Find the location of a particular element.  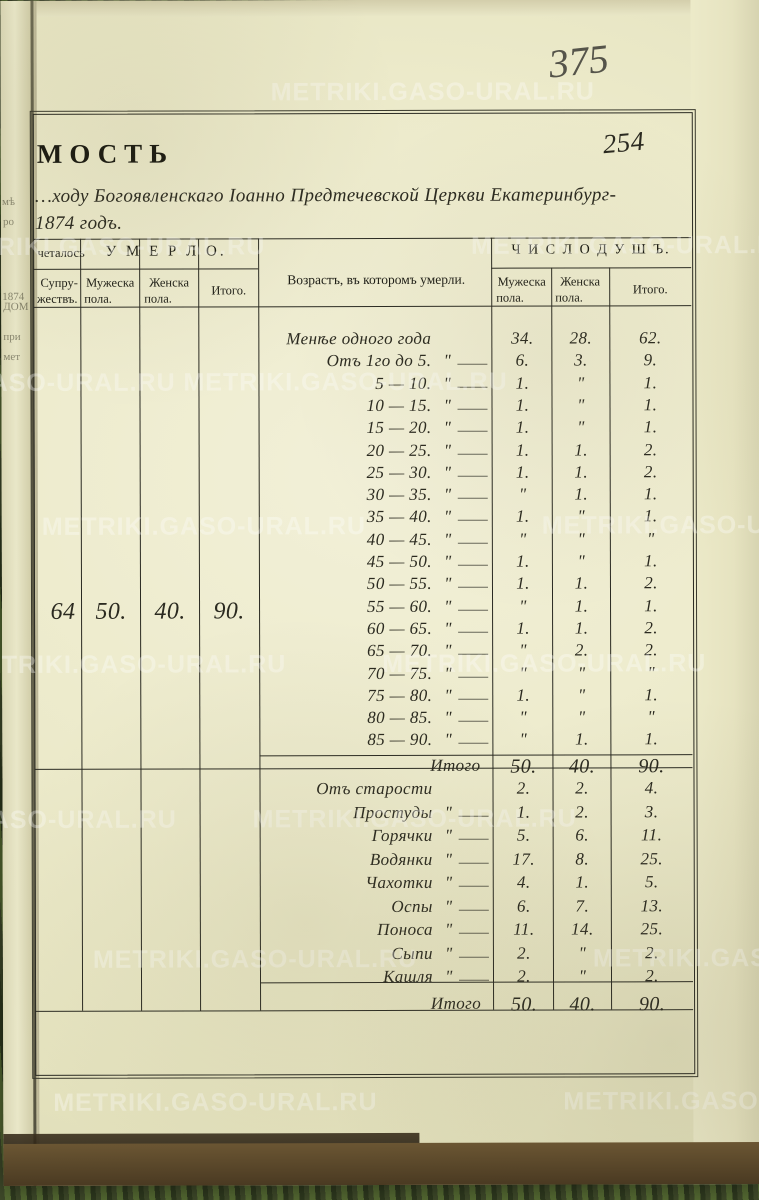

cause-total: 11. is located at coordinates (652, 835).